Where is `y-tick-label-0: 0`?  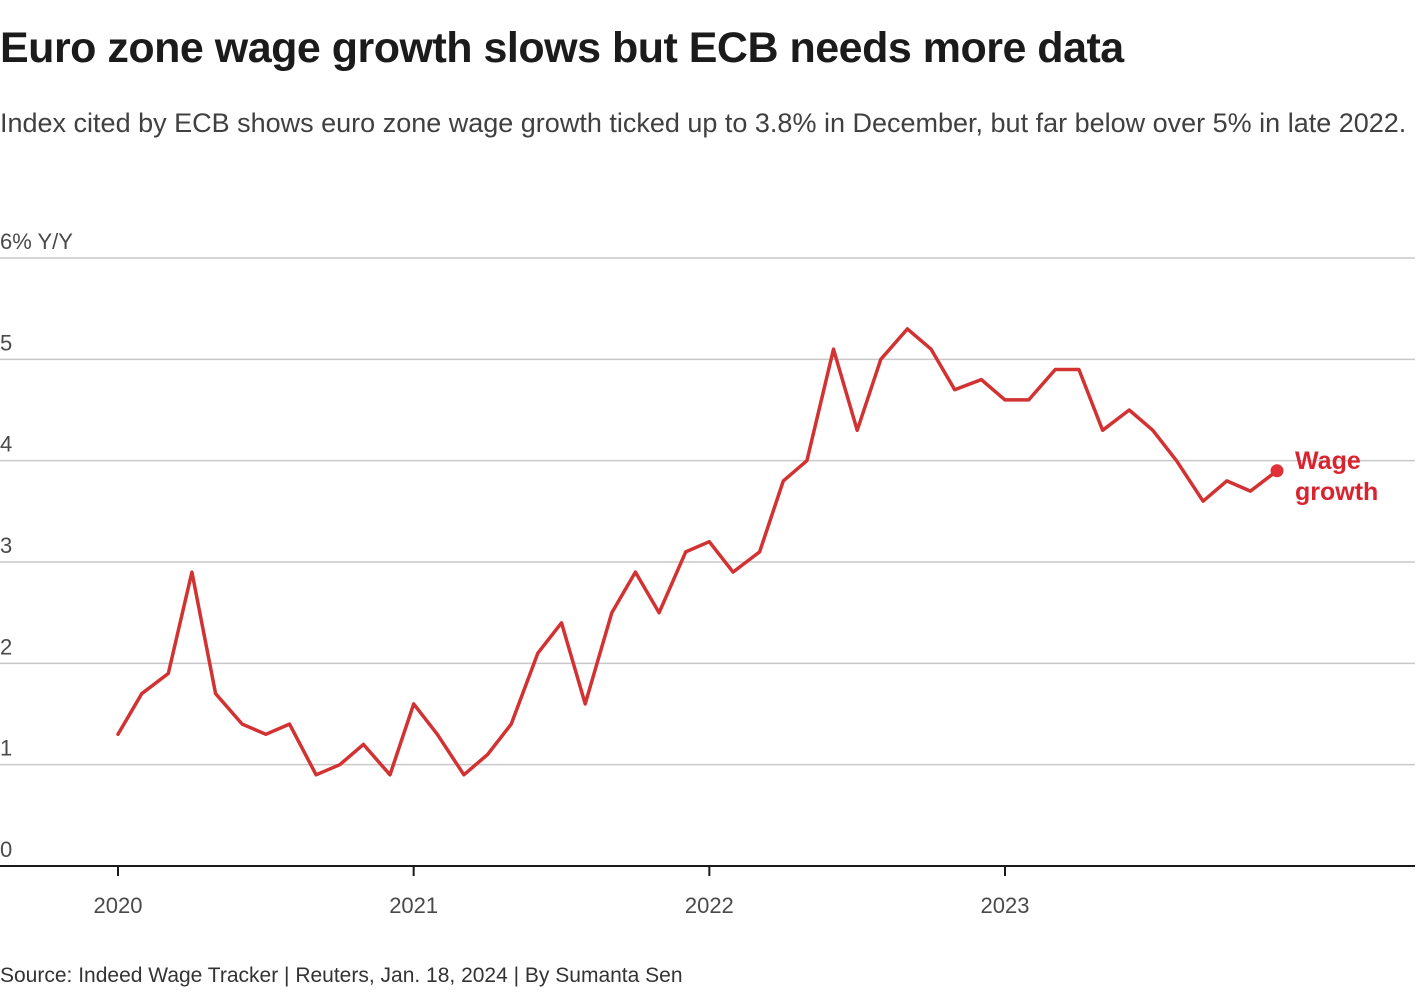 y-tick-label-0: 0 is located at coordinates (6, 849).